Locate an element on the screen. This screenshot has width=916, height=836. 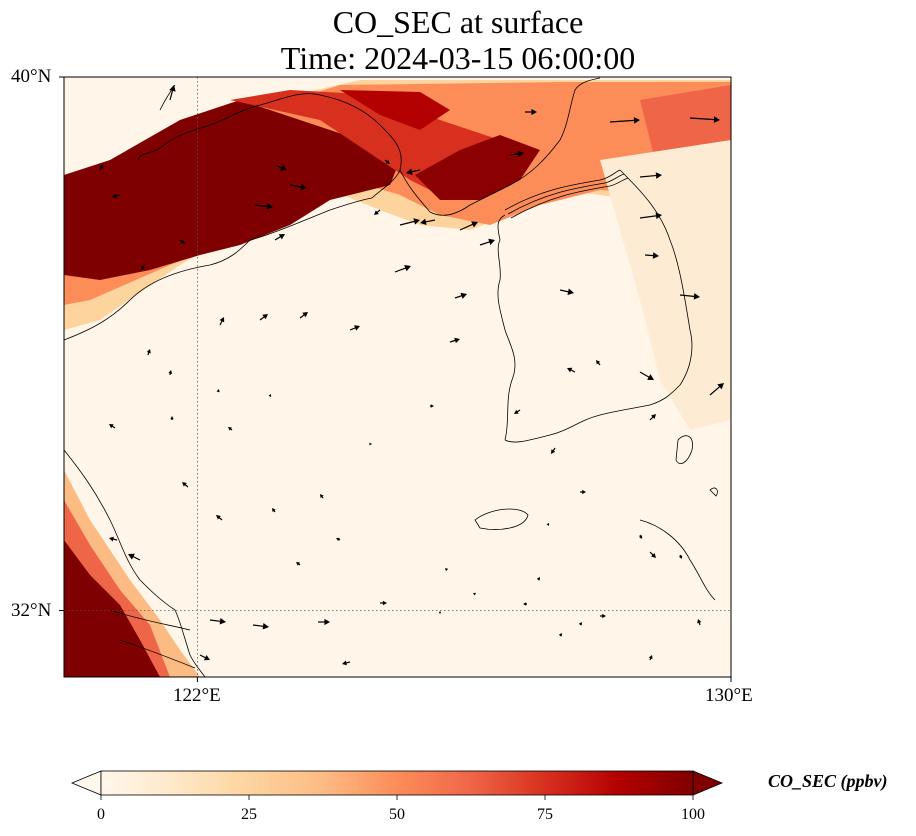
lat-tick-40: 40°N is located at coordinates (31, 76).